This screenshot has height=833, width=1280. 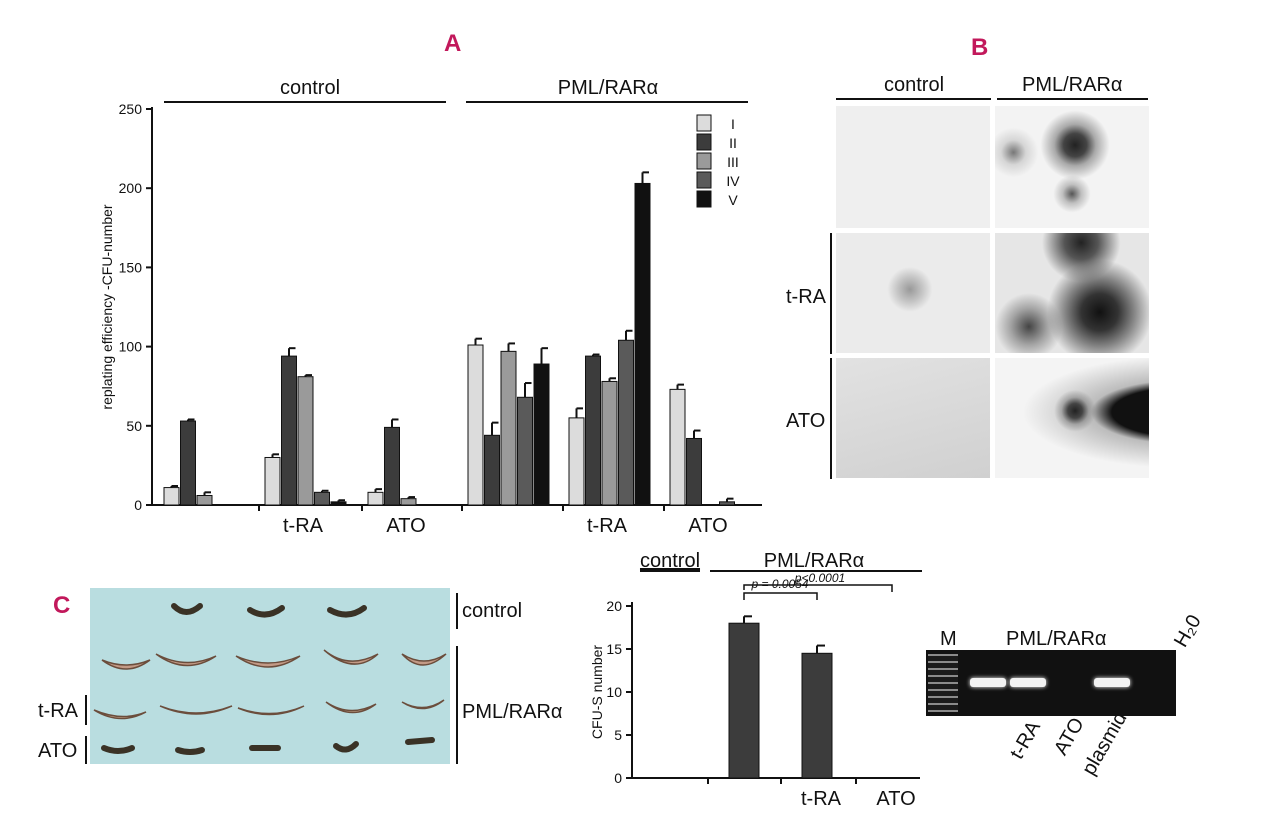 What do you see at coordinates (457, 705) in the screenshot?
I see `photo-row-rule-pml` at bounding box center [457, 705].